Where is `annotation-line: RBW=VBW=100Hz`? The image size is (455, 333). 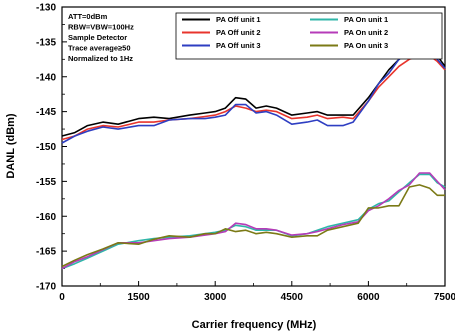 annotation-line: RBW=VBW=100Hz is located at coordinates (101, 27).